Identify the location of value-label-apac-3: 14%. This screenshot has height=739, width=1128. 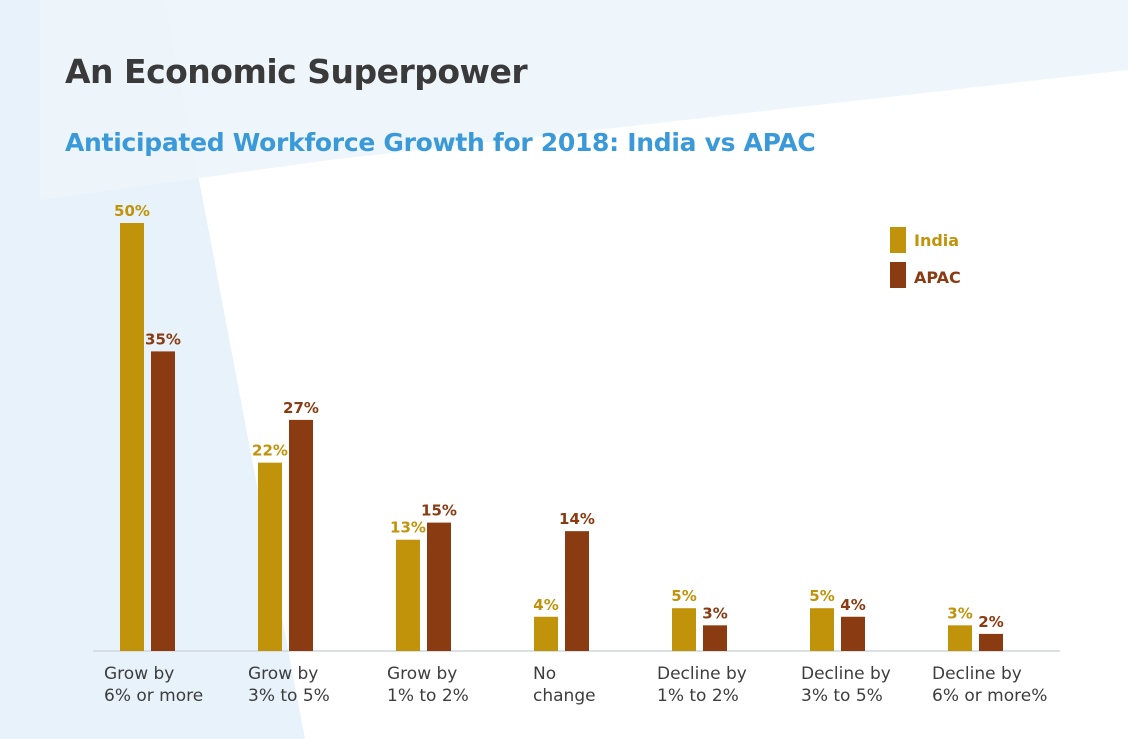
(577, 519).